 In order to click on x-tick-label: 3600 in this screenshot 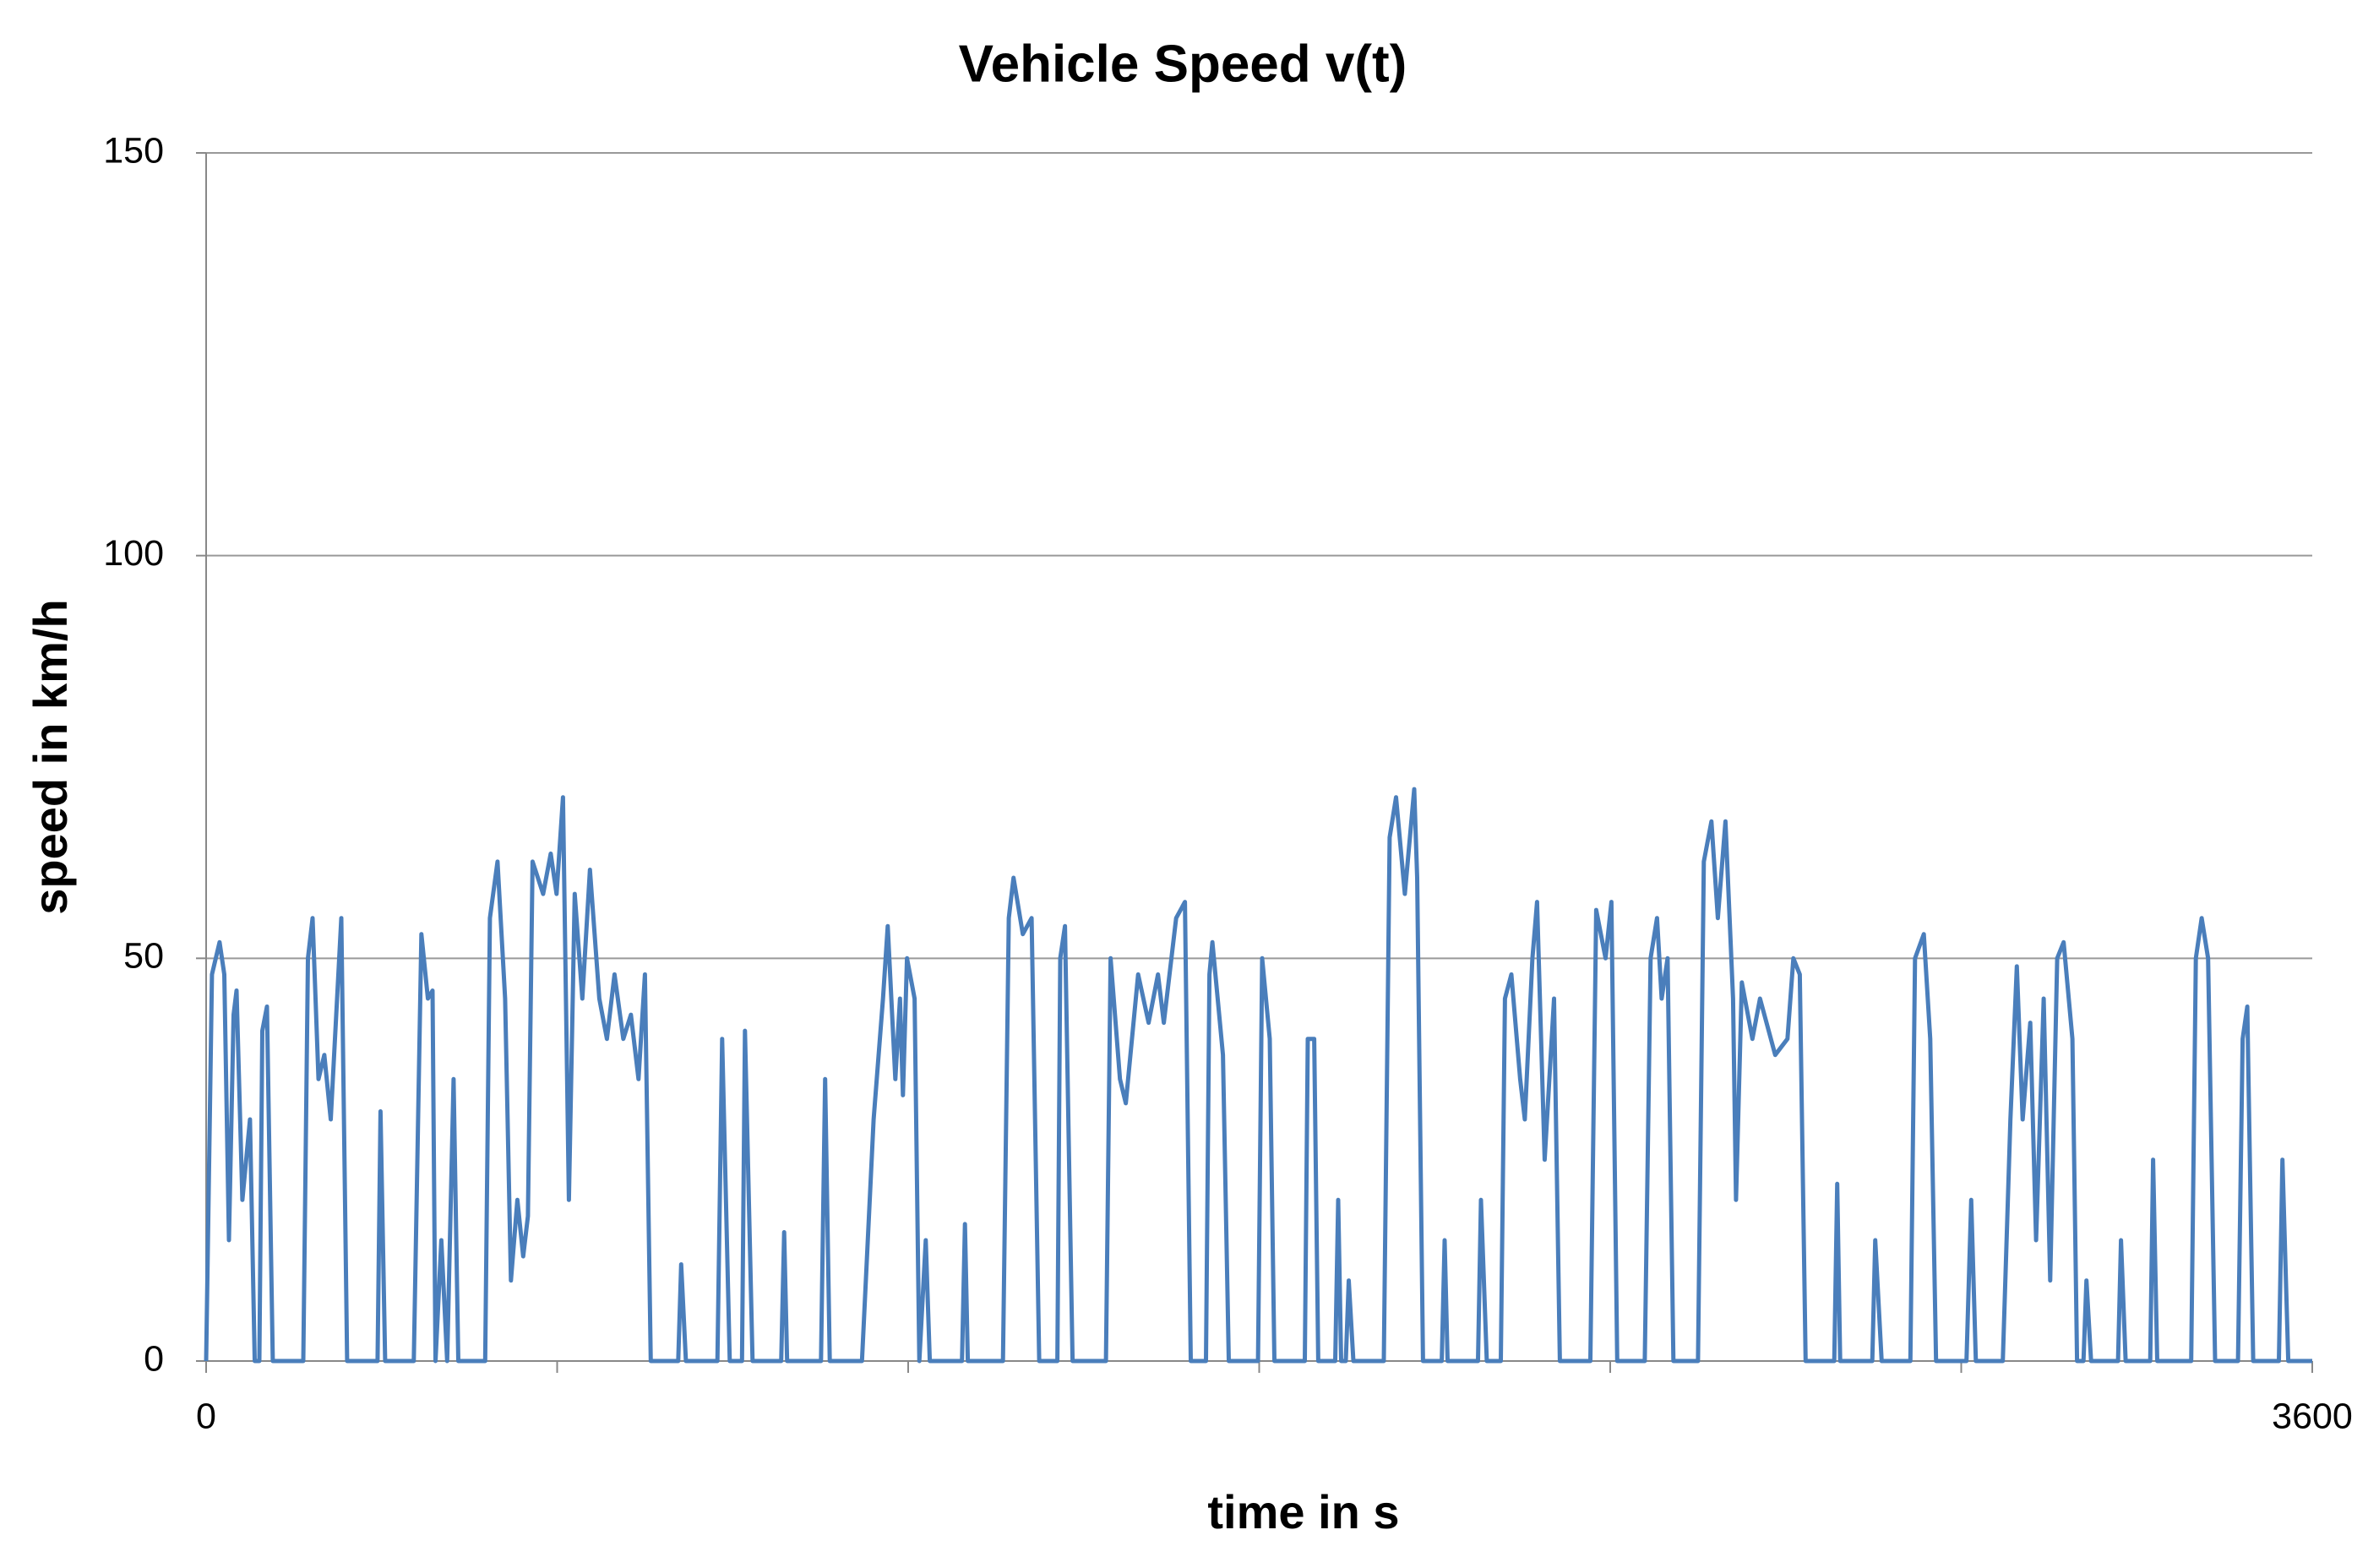, I will do `click(2312, 1416)`.